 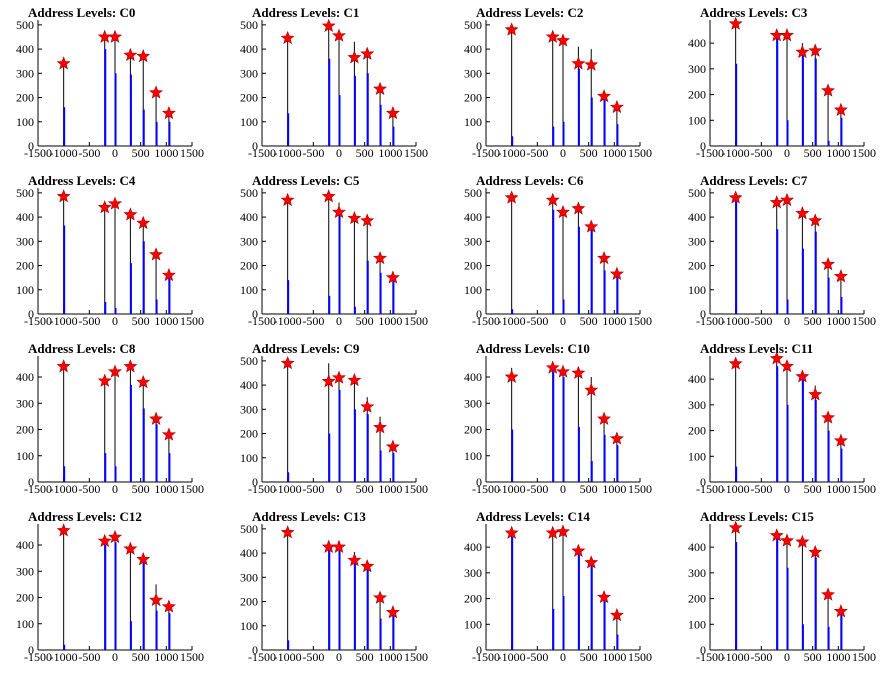 I want to click on chart-title: Address Levels: C0, so click(x=81, y=12).